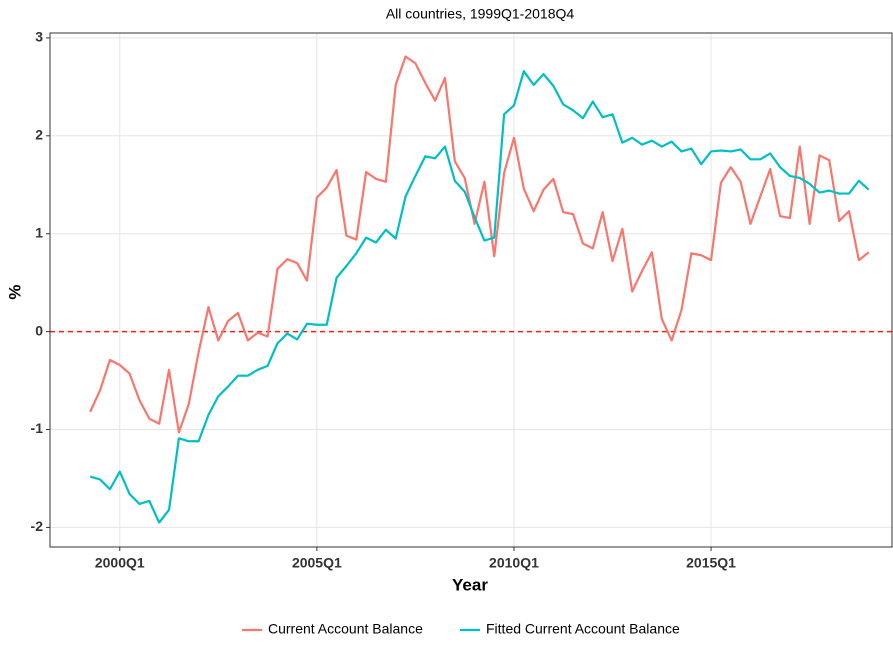 This screenshot has height=645, width=893. Describe the element at coordinates (583, 629) in the screenshot. I see `legend-label: Fitted Current Account Balance` at that location.